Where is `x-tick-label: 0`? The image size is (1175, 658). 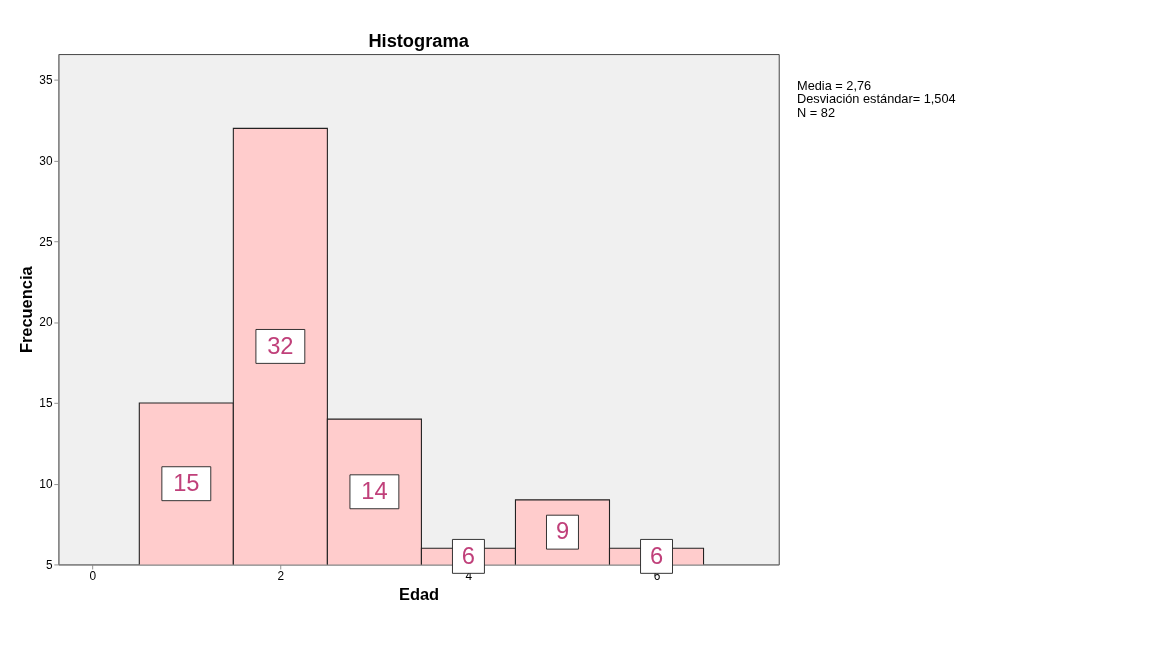
x-tick-label: 0 is located at coordinates (93, 576).